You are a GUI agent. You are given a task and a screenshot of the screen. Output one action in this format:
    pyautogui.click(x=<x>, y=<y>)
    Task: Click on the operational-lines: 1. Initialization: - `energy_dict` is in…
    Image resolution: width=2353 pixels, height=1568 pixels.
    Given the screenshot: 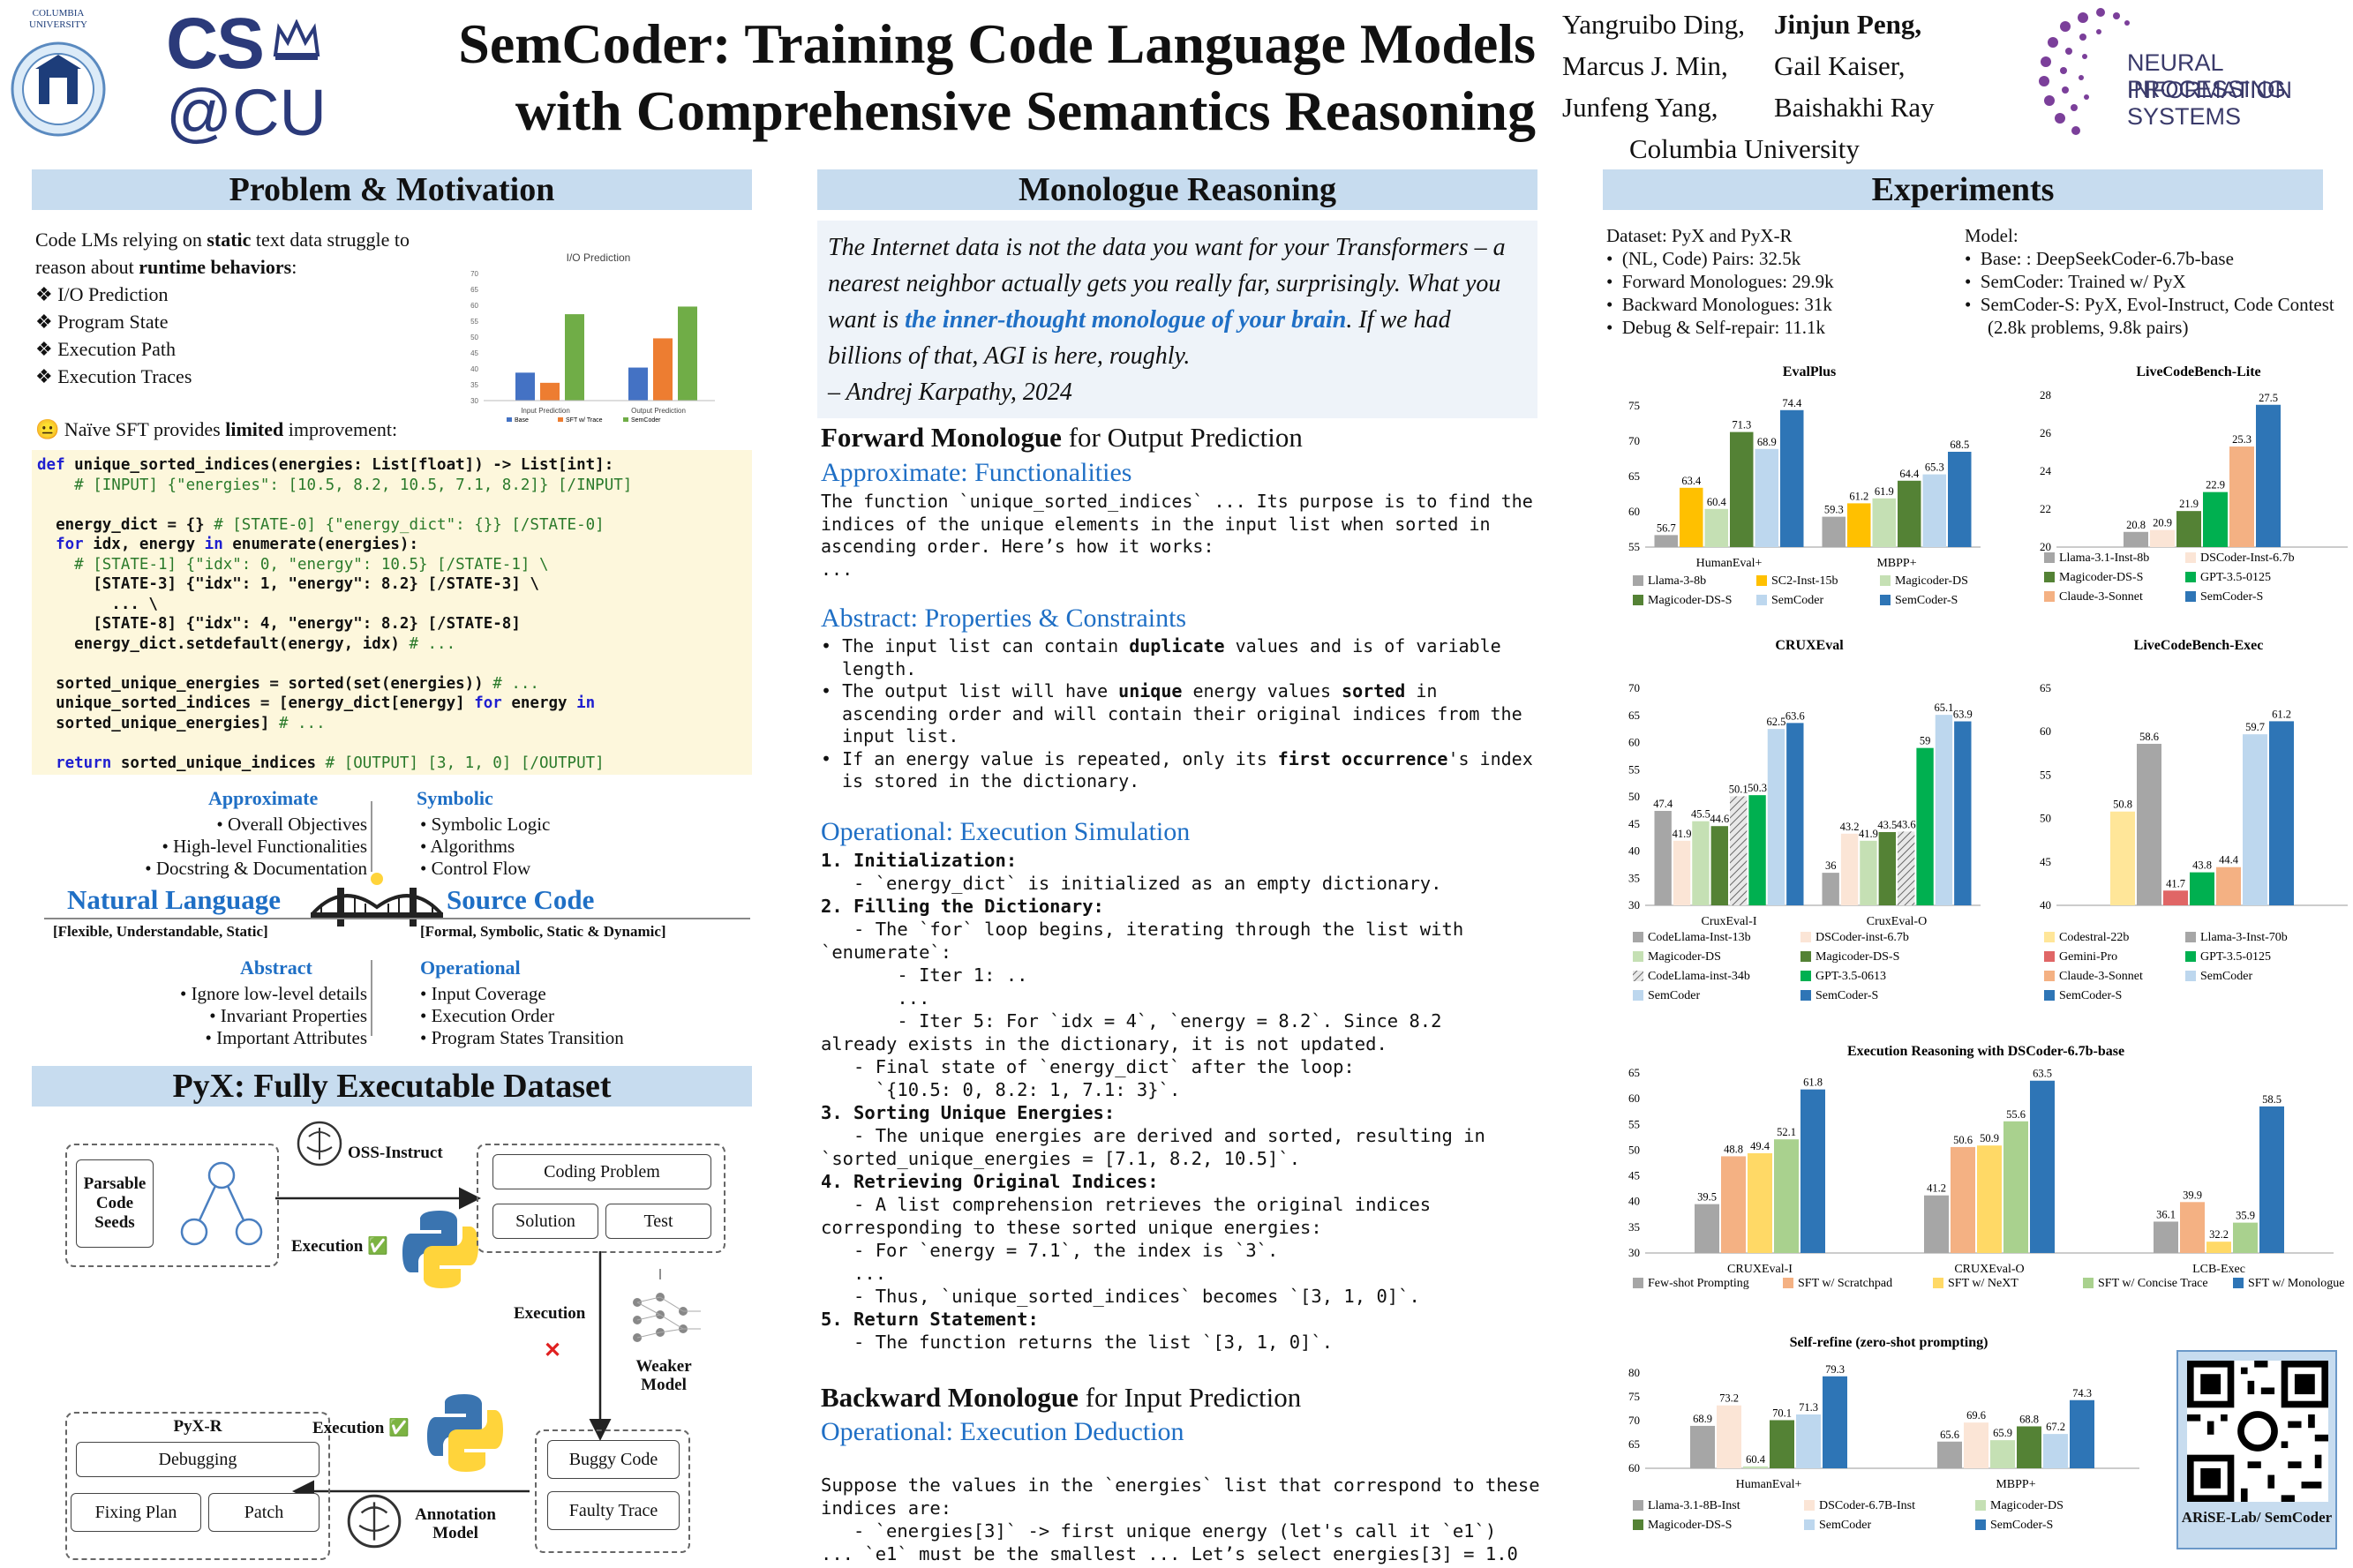 What is the action you would take?
    pyautogui.click(x=1181, y=1101)
    